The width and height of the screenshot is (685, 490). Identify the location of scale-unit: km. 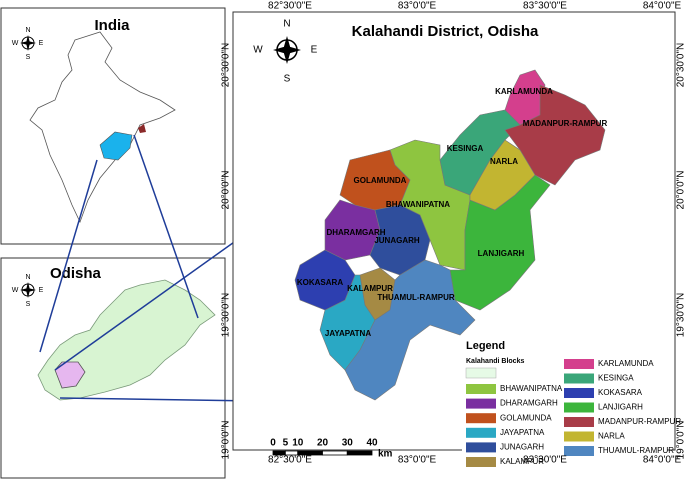
(385, 454).